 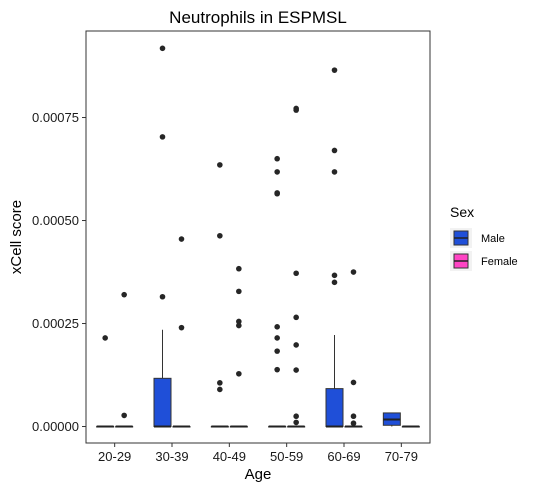 What do you see at coordinates (343, 456) in the screenshot?
I see `x-tick-label: 60-69` at bounding box center [343, 456].